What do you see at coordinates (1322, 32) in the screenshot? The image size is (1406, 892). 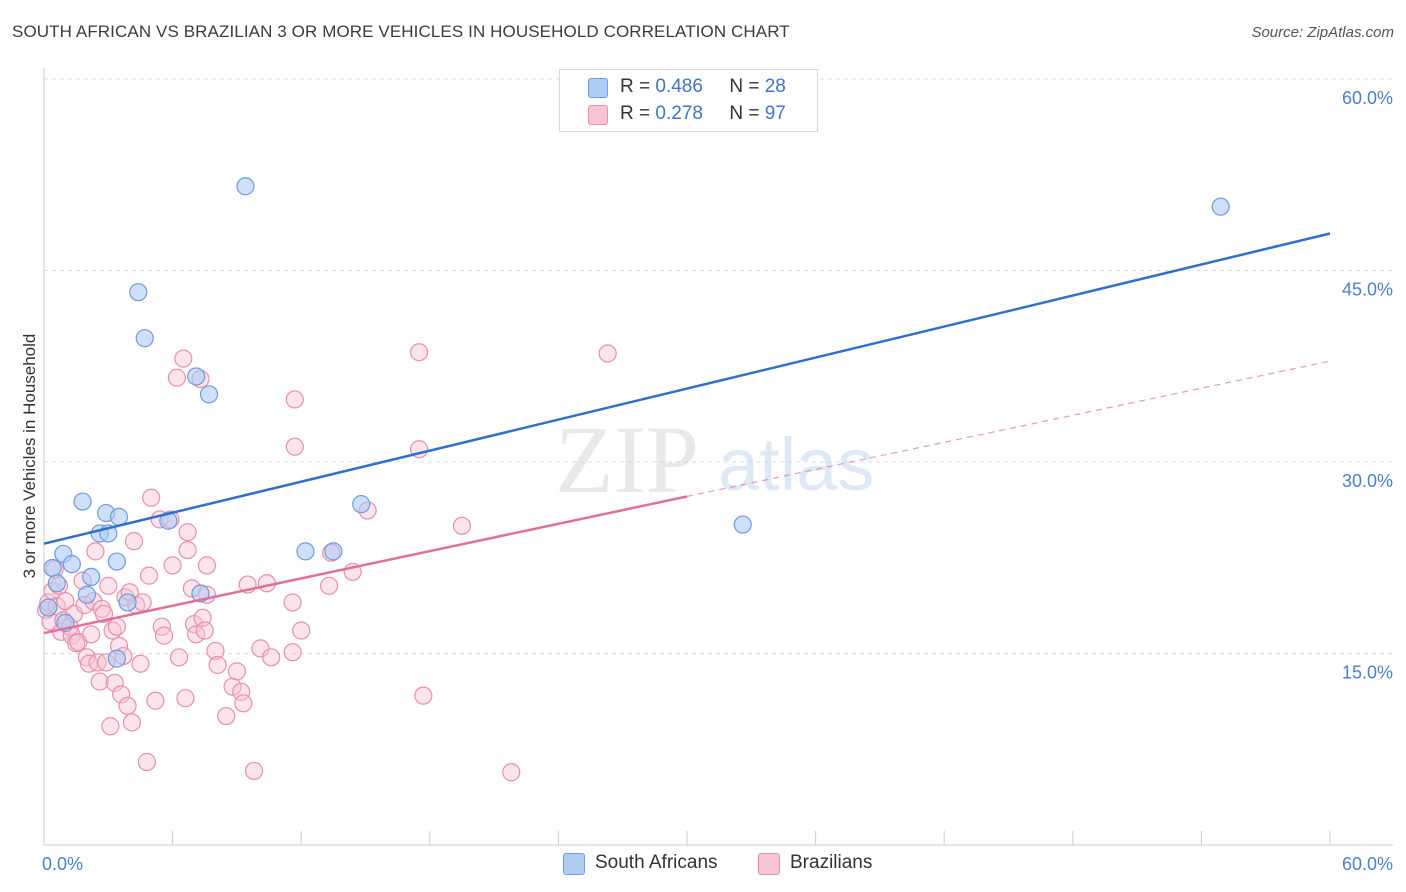 I see `source-label: Source: ZipAtlas.com` at bounding box center [1322, 32].